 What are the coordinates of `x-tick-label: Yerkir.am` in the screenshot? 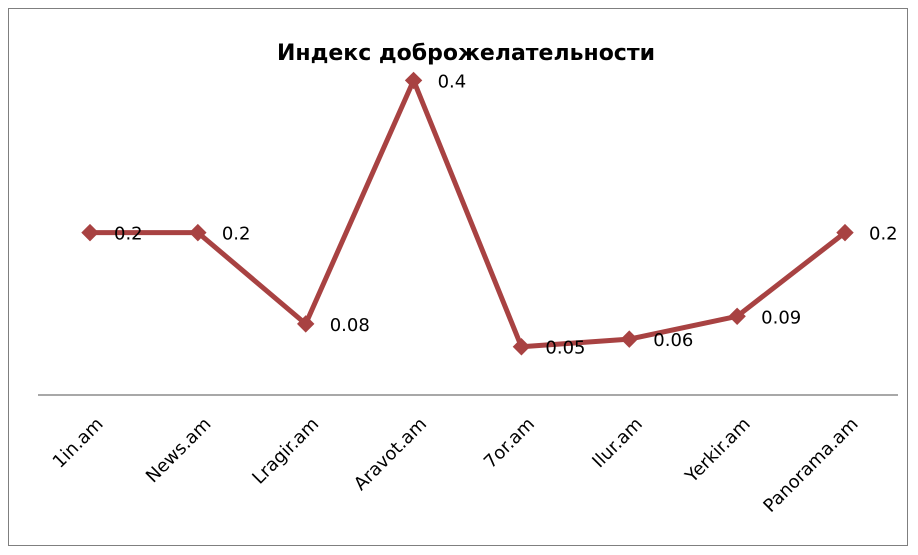 It's located at (718, 451).